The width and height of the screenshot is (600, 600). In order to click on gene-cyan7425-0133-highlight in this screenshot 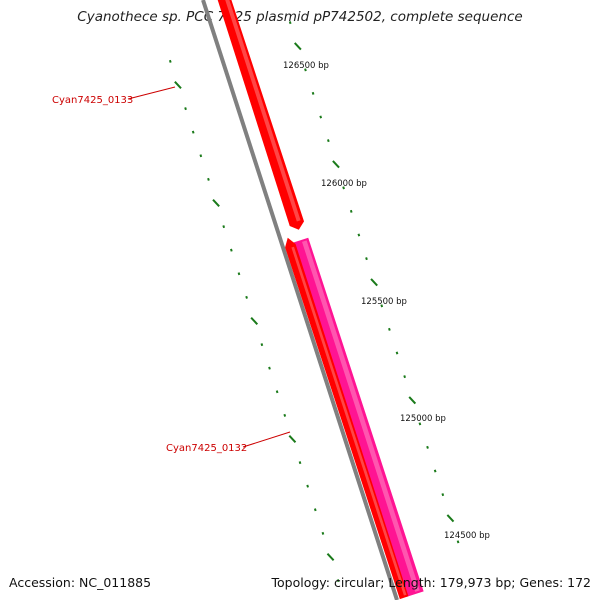, I will do `click(263, 111)`.